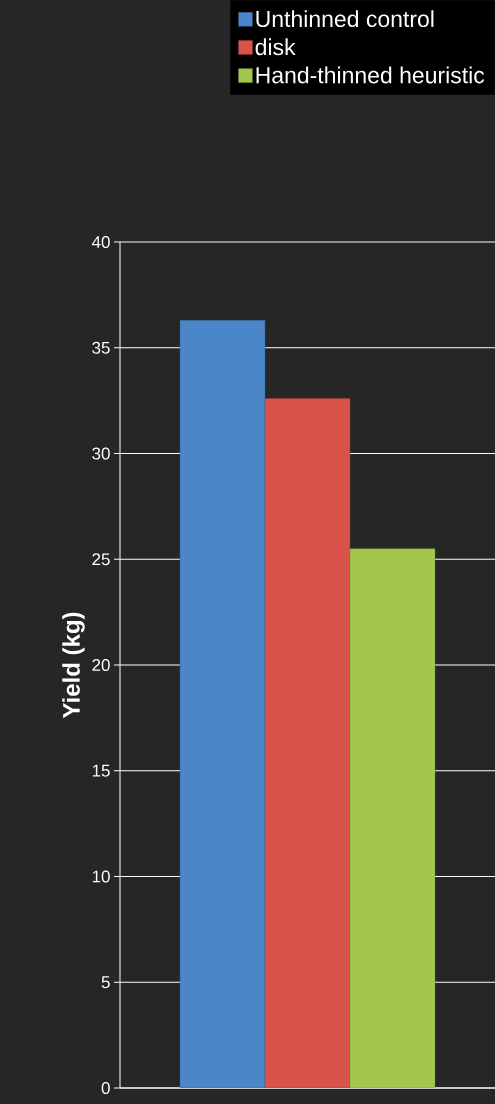  Describe the element at coordinates (370, 75) in the screenshot. I see `legend-label: Hand-thinned heuristic` at that location.